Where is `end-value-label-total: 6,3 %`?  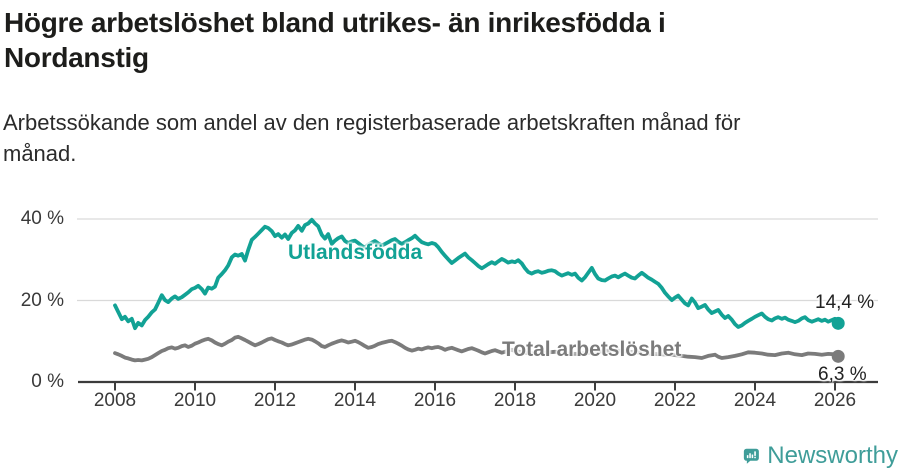 end-value-label-total: 6,3 % is located at coordinates (842, 374).